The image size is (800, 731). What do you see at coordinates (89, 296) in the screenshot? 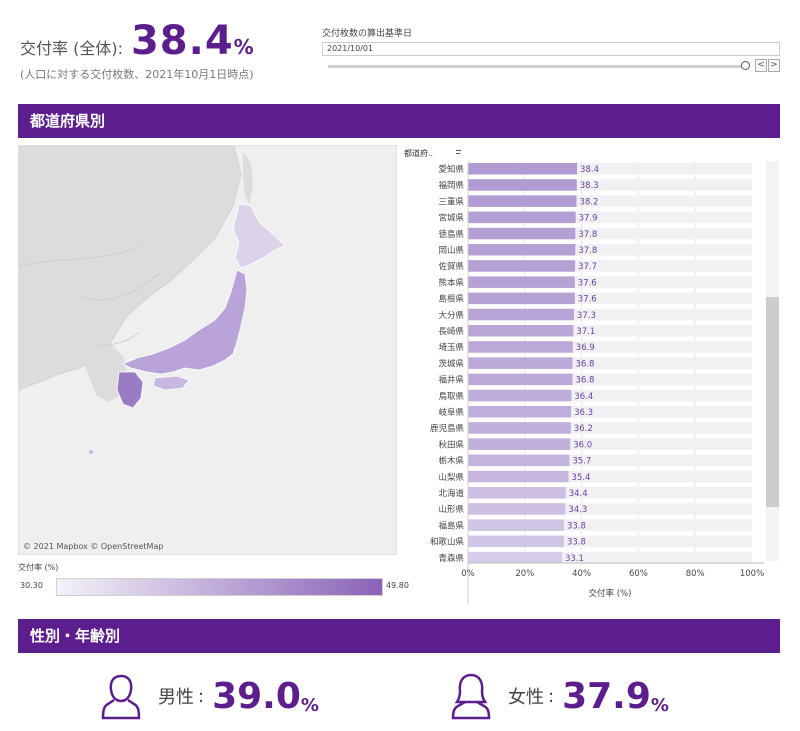
I see `country-borders` at bounding box center [89, 296].